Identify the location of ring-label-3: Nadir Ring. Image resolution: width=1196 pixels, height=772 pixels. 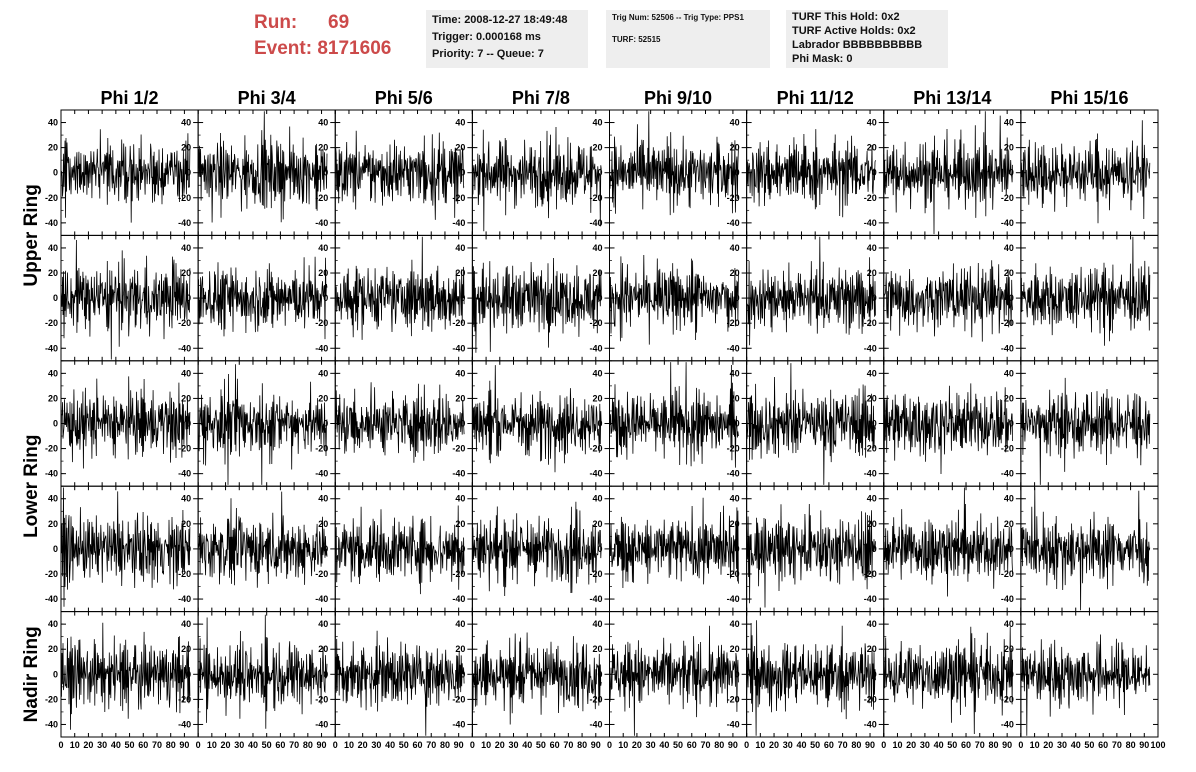
(31, 674).